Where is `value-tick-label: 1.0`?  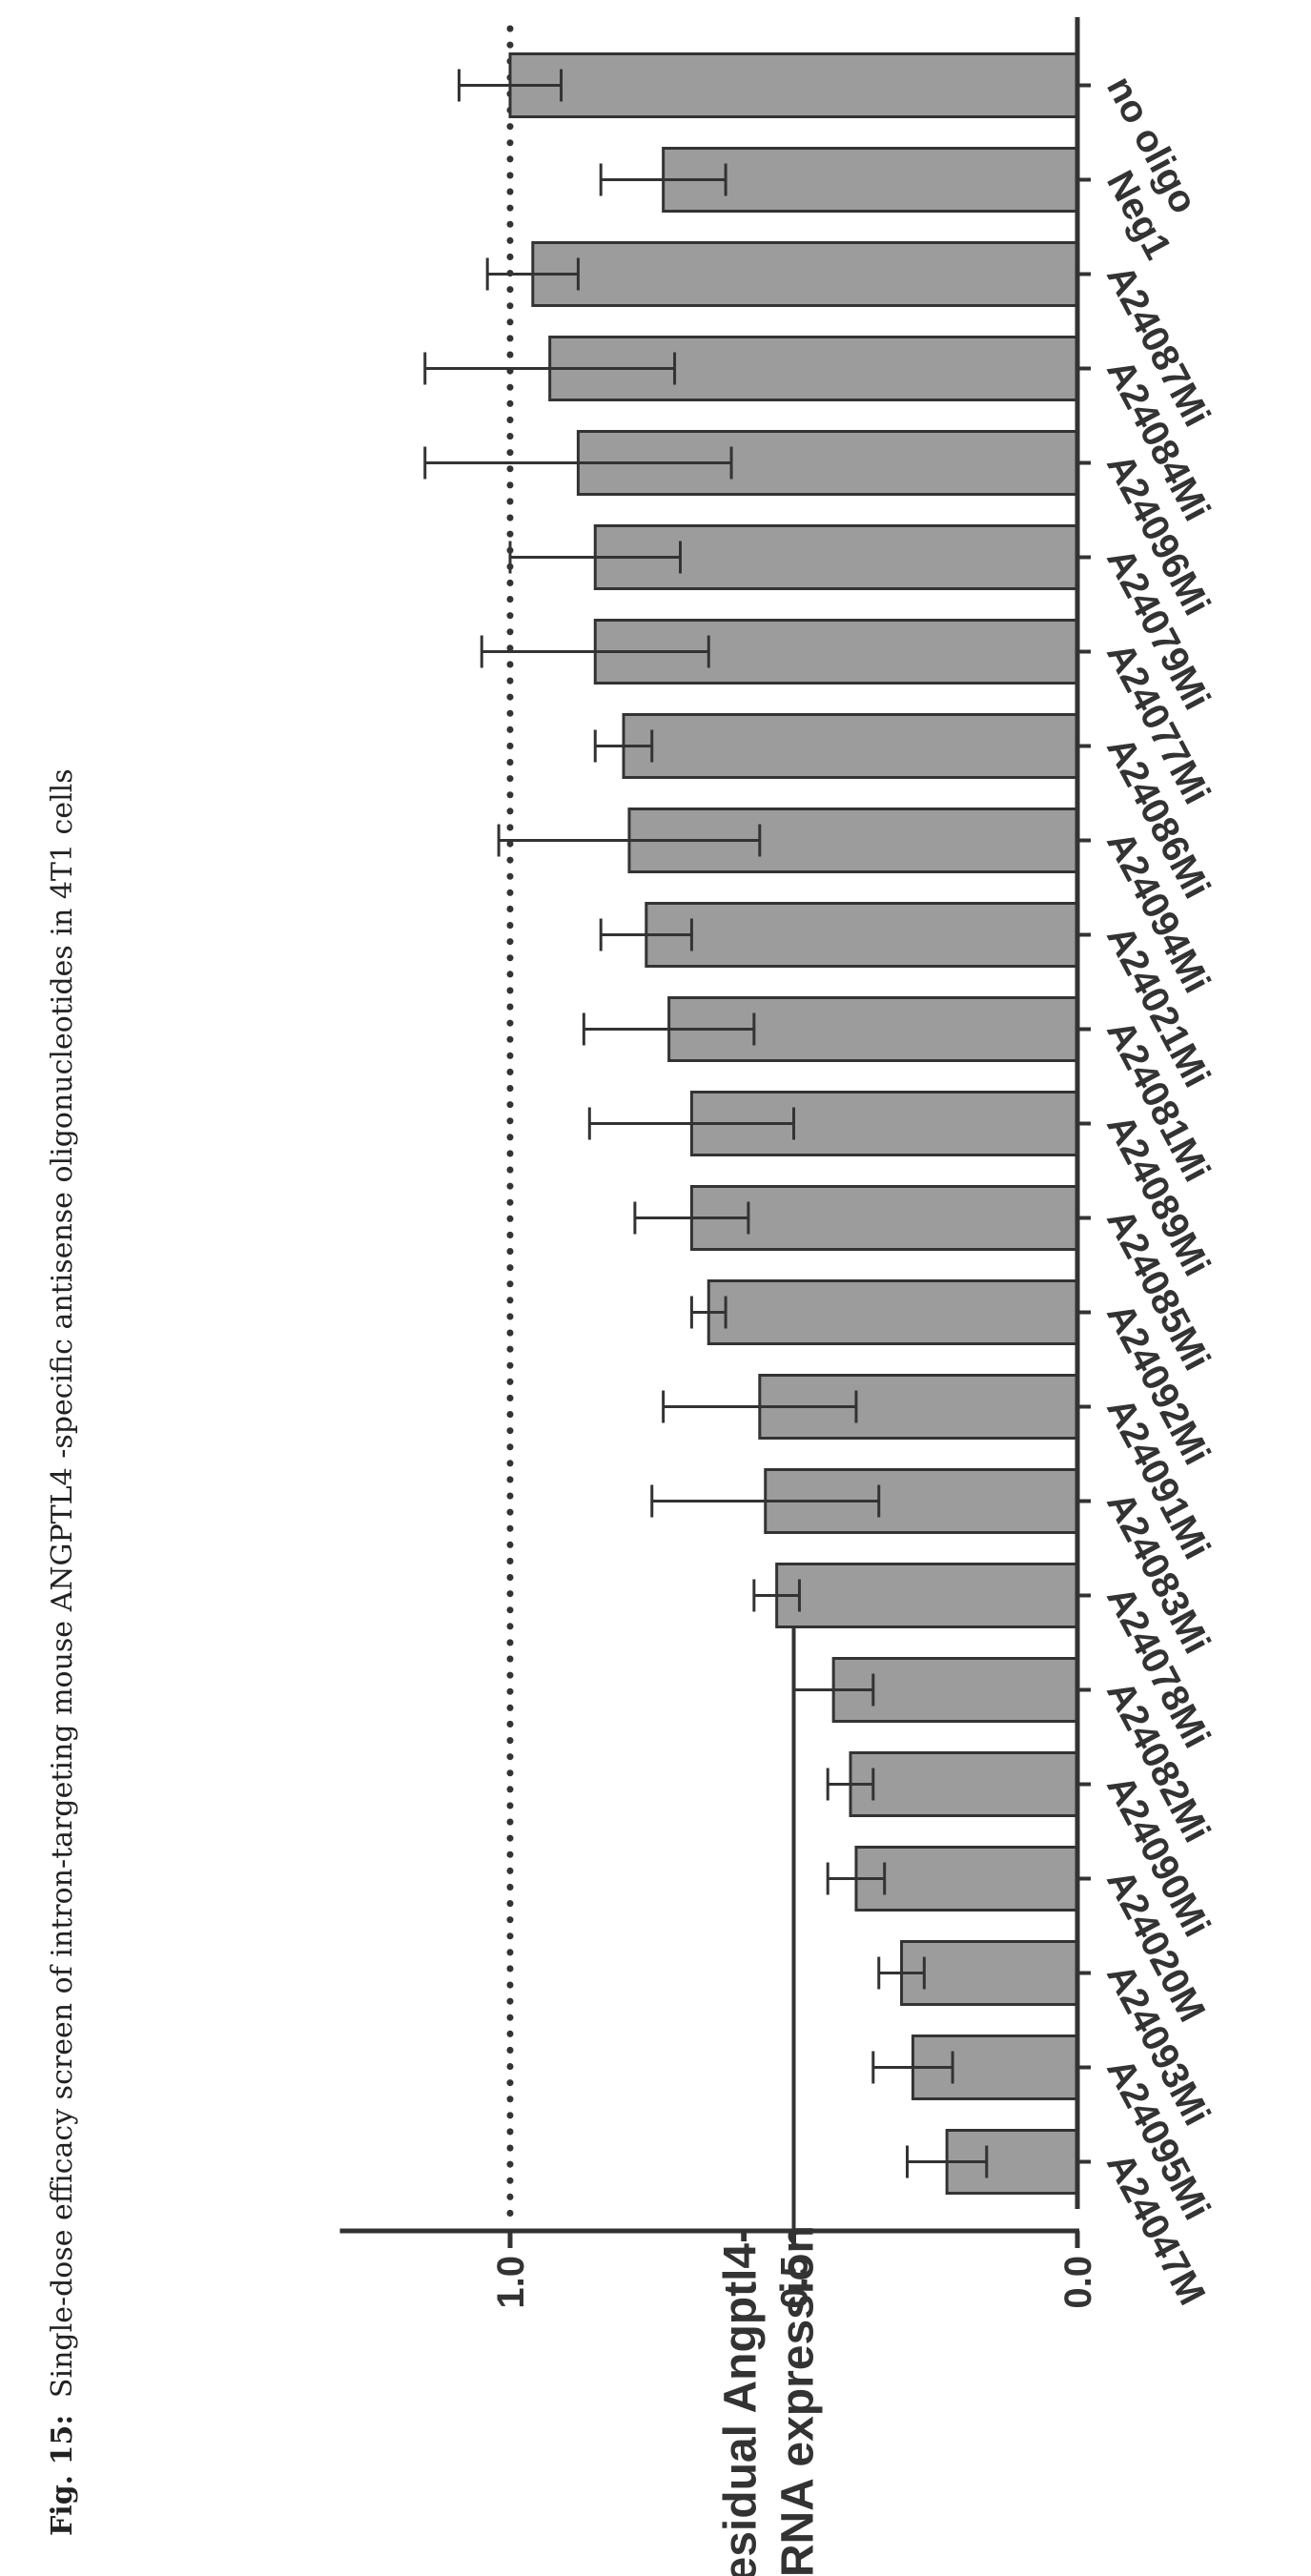
value-tick-label: 1.0 is located at coordinates (511, 2282).